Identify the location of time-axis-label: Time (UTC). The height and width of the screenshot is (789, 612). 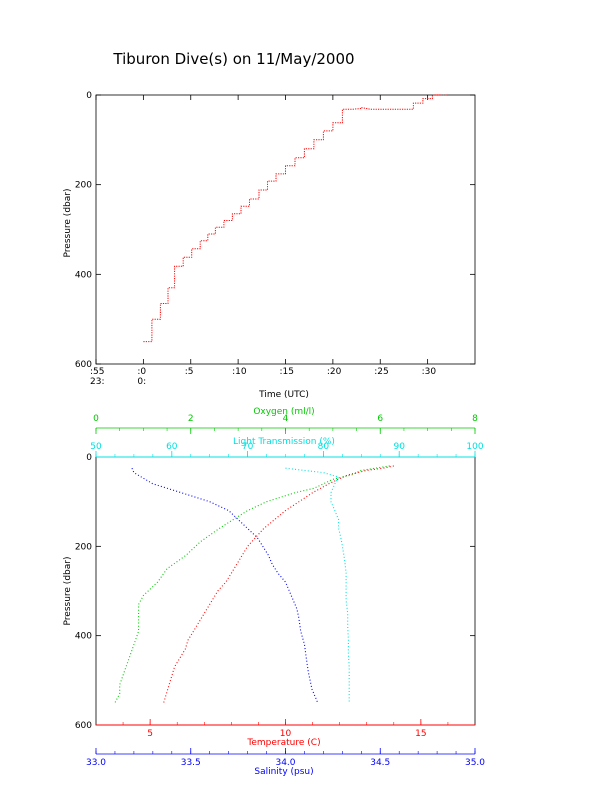
(283, 395).